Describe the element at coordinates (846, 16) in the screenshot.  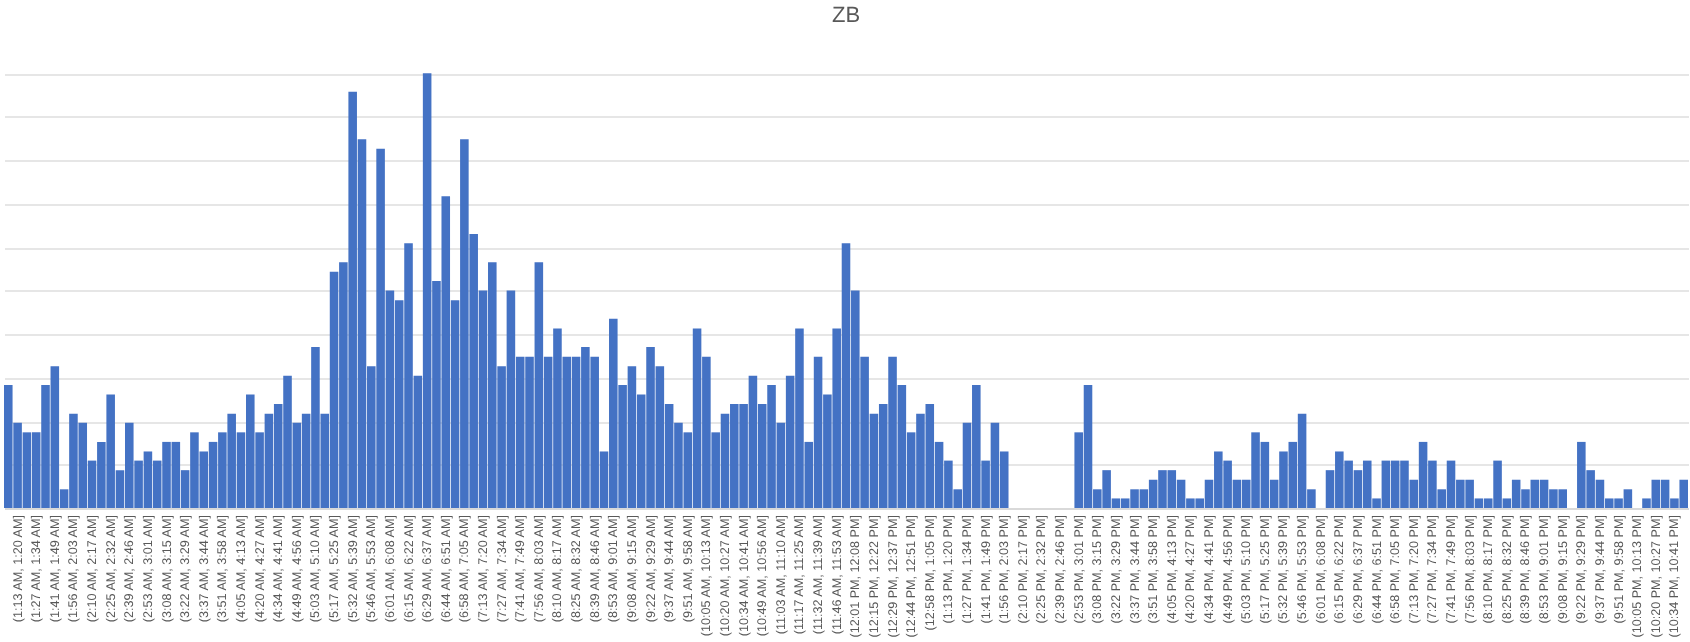
I see `chart-title: ZB` at that location.